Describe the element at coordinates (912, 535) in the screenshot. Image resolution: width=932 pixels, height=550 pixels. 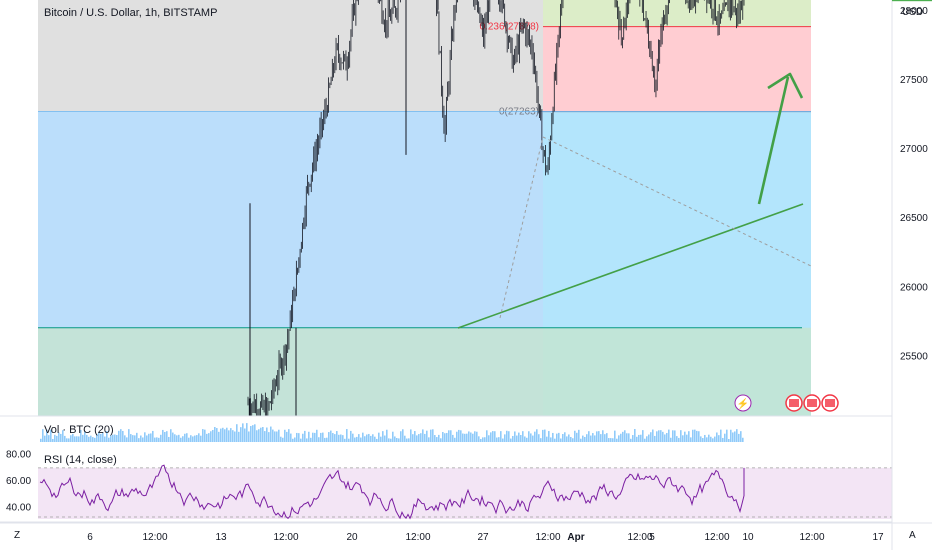
I see `auto-scale-button: A` at that location.